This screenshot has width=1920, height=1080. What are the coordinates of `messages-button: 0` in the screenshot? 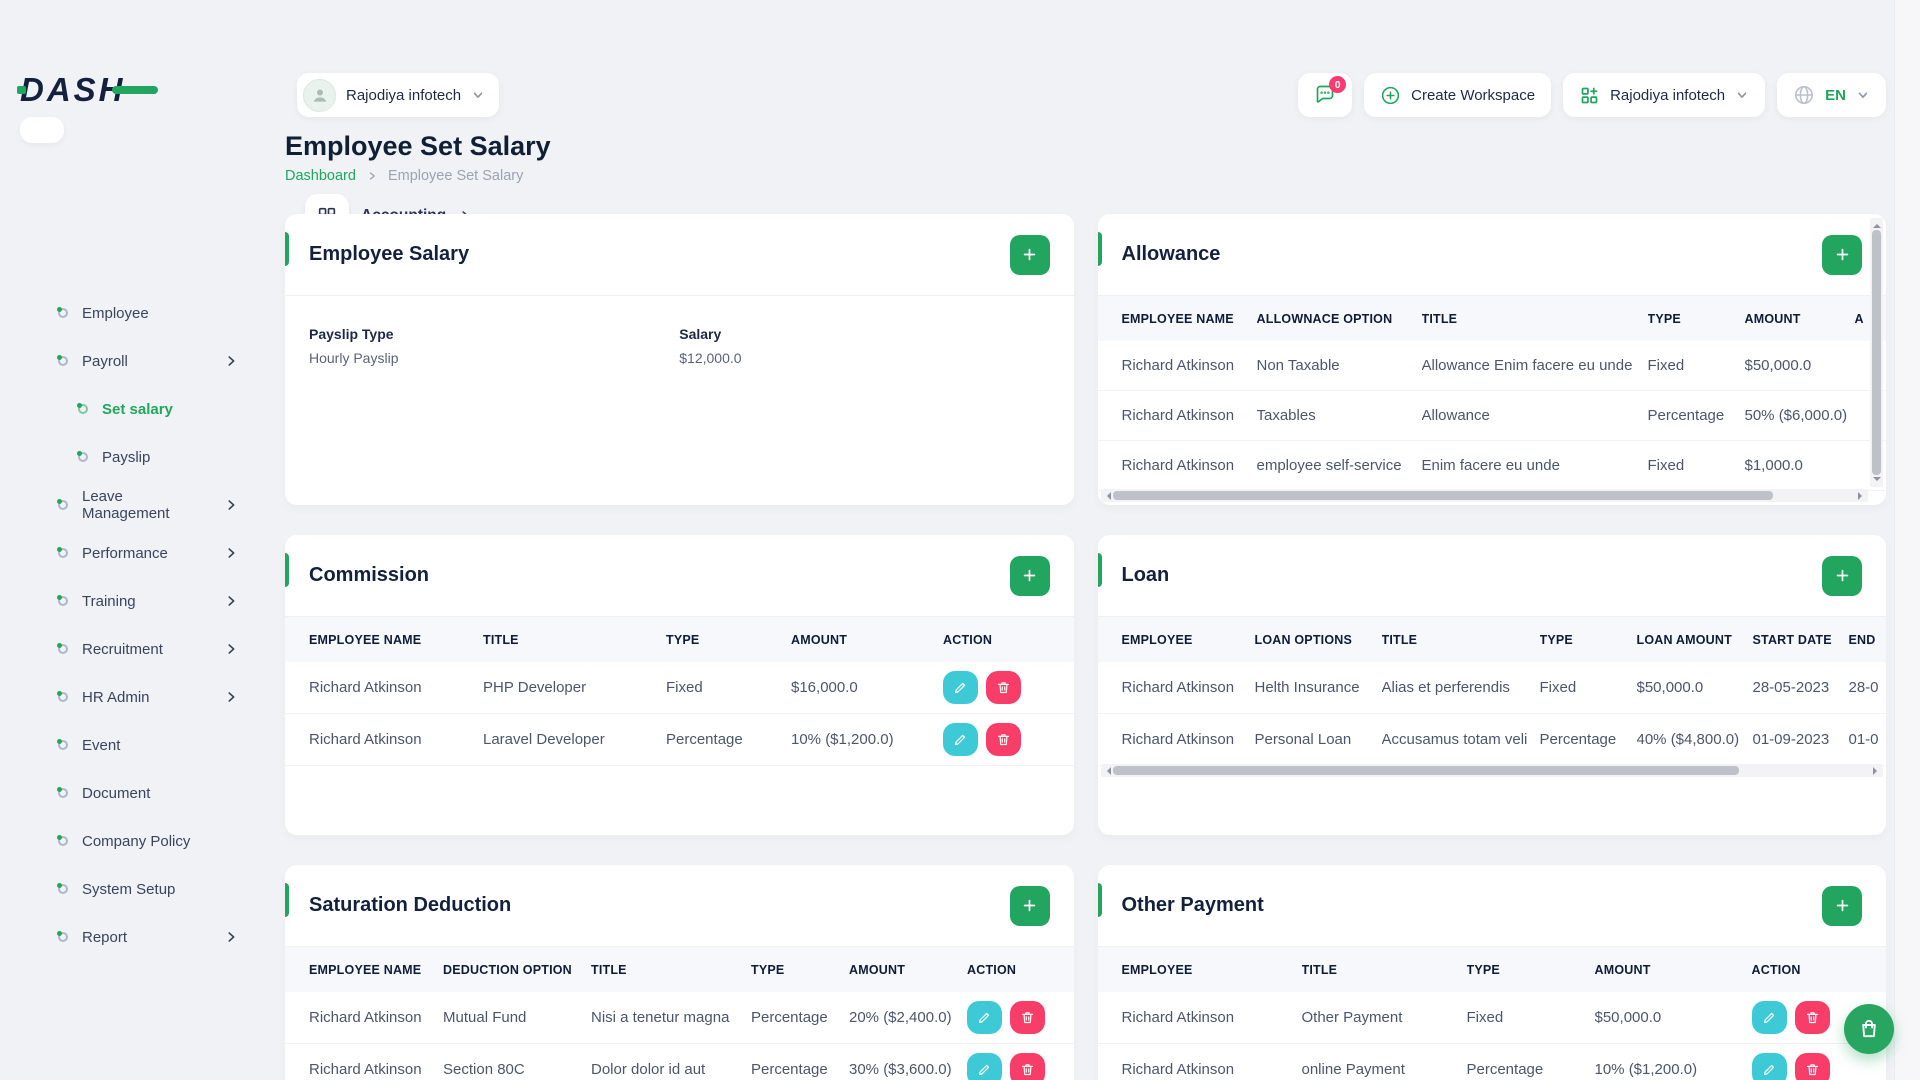 It's located at (1325, 95).